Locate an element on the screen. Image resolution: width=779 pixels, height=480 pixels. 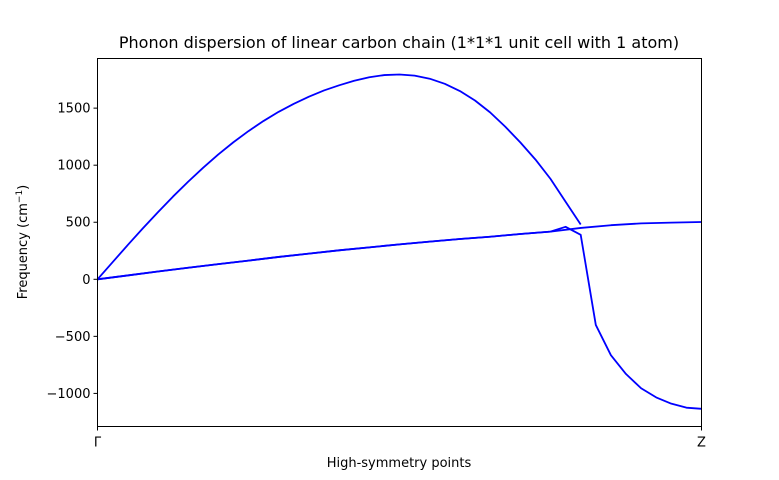
y-tick-label: −1000 is located at coordinates (69, 394).